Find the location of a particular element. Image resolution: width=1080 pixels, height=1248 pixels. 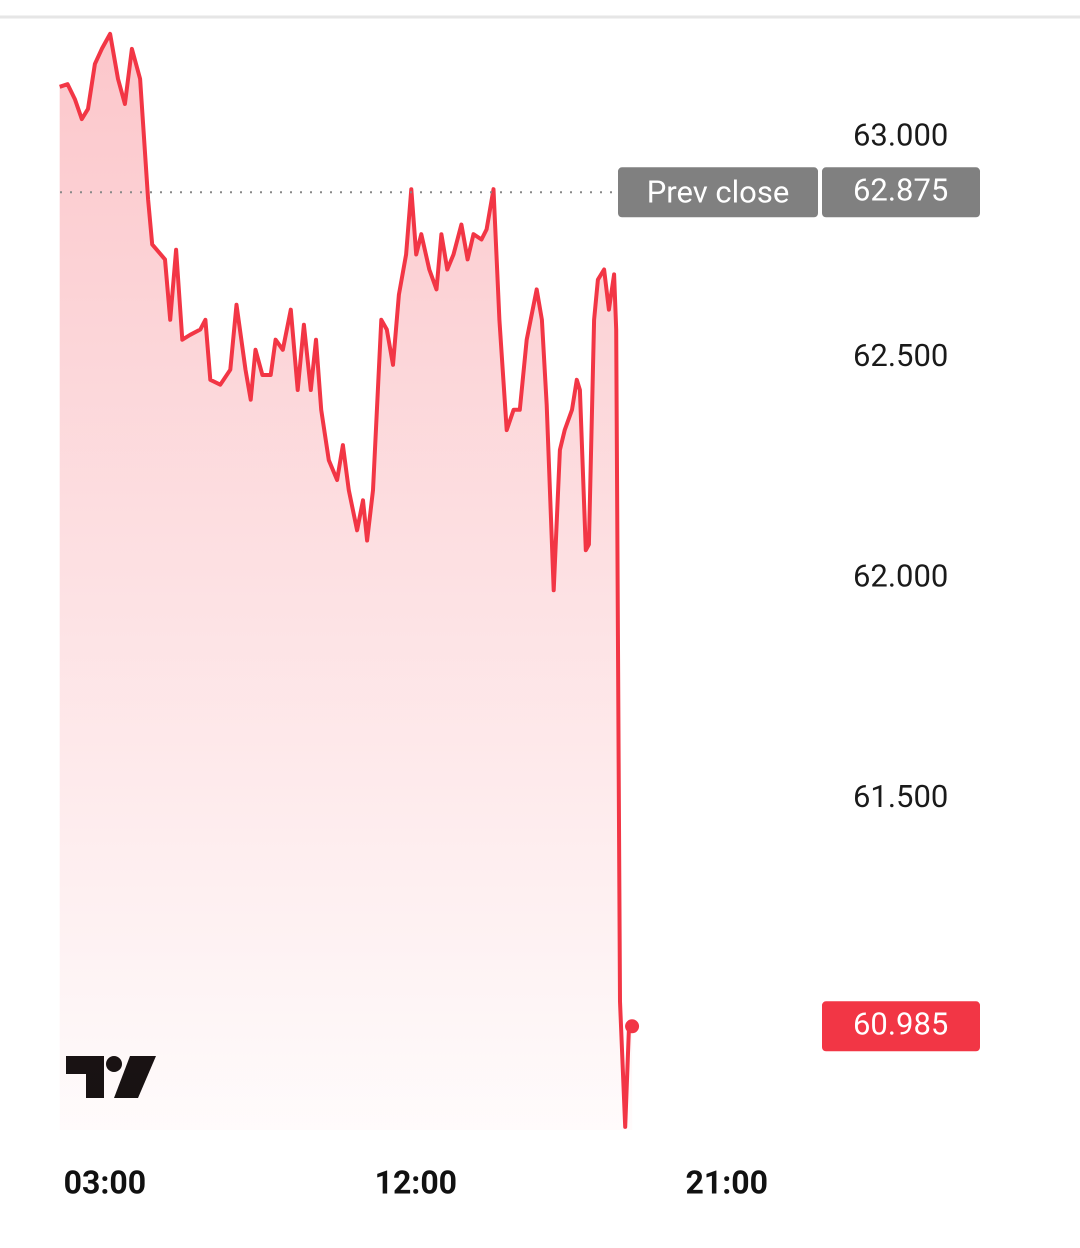

prev-close-label: Prev close is located at coordinates (718, 191).